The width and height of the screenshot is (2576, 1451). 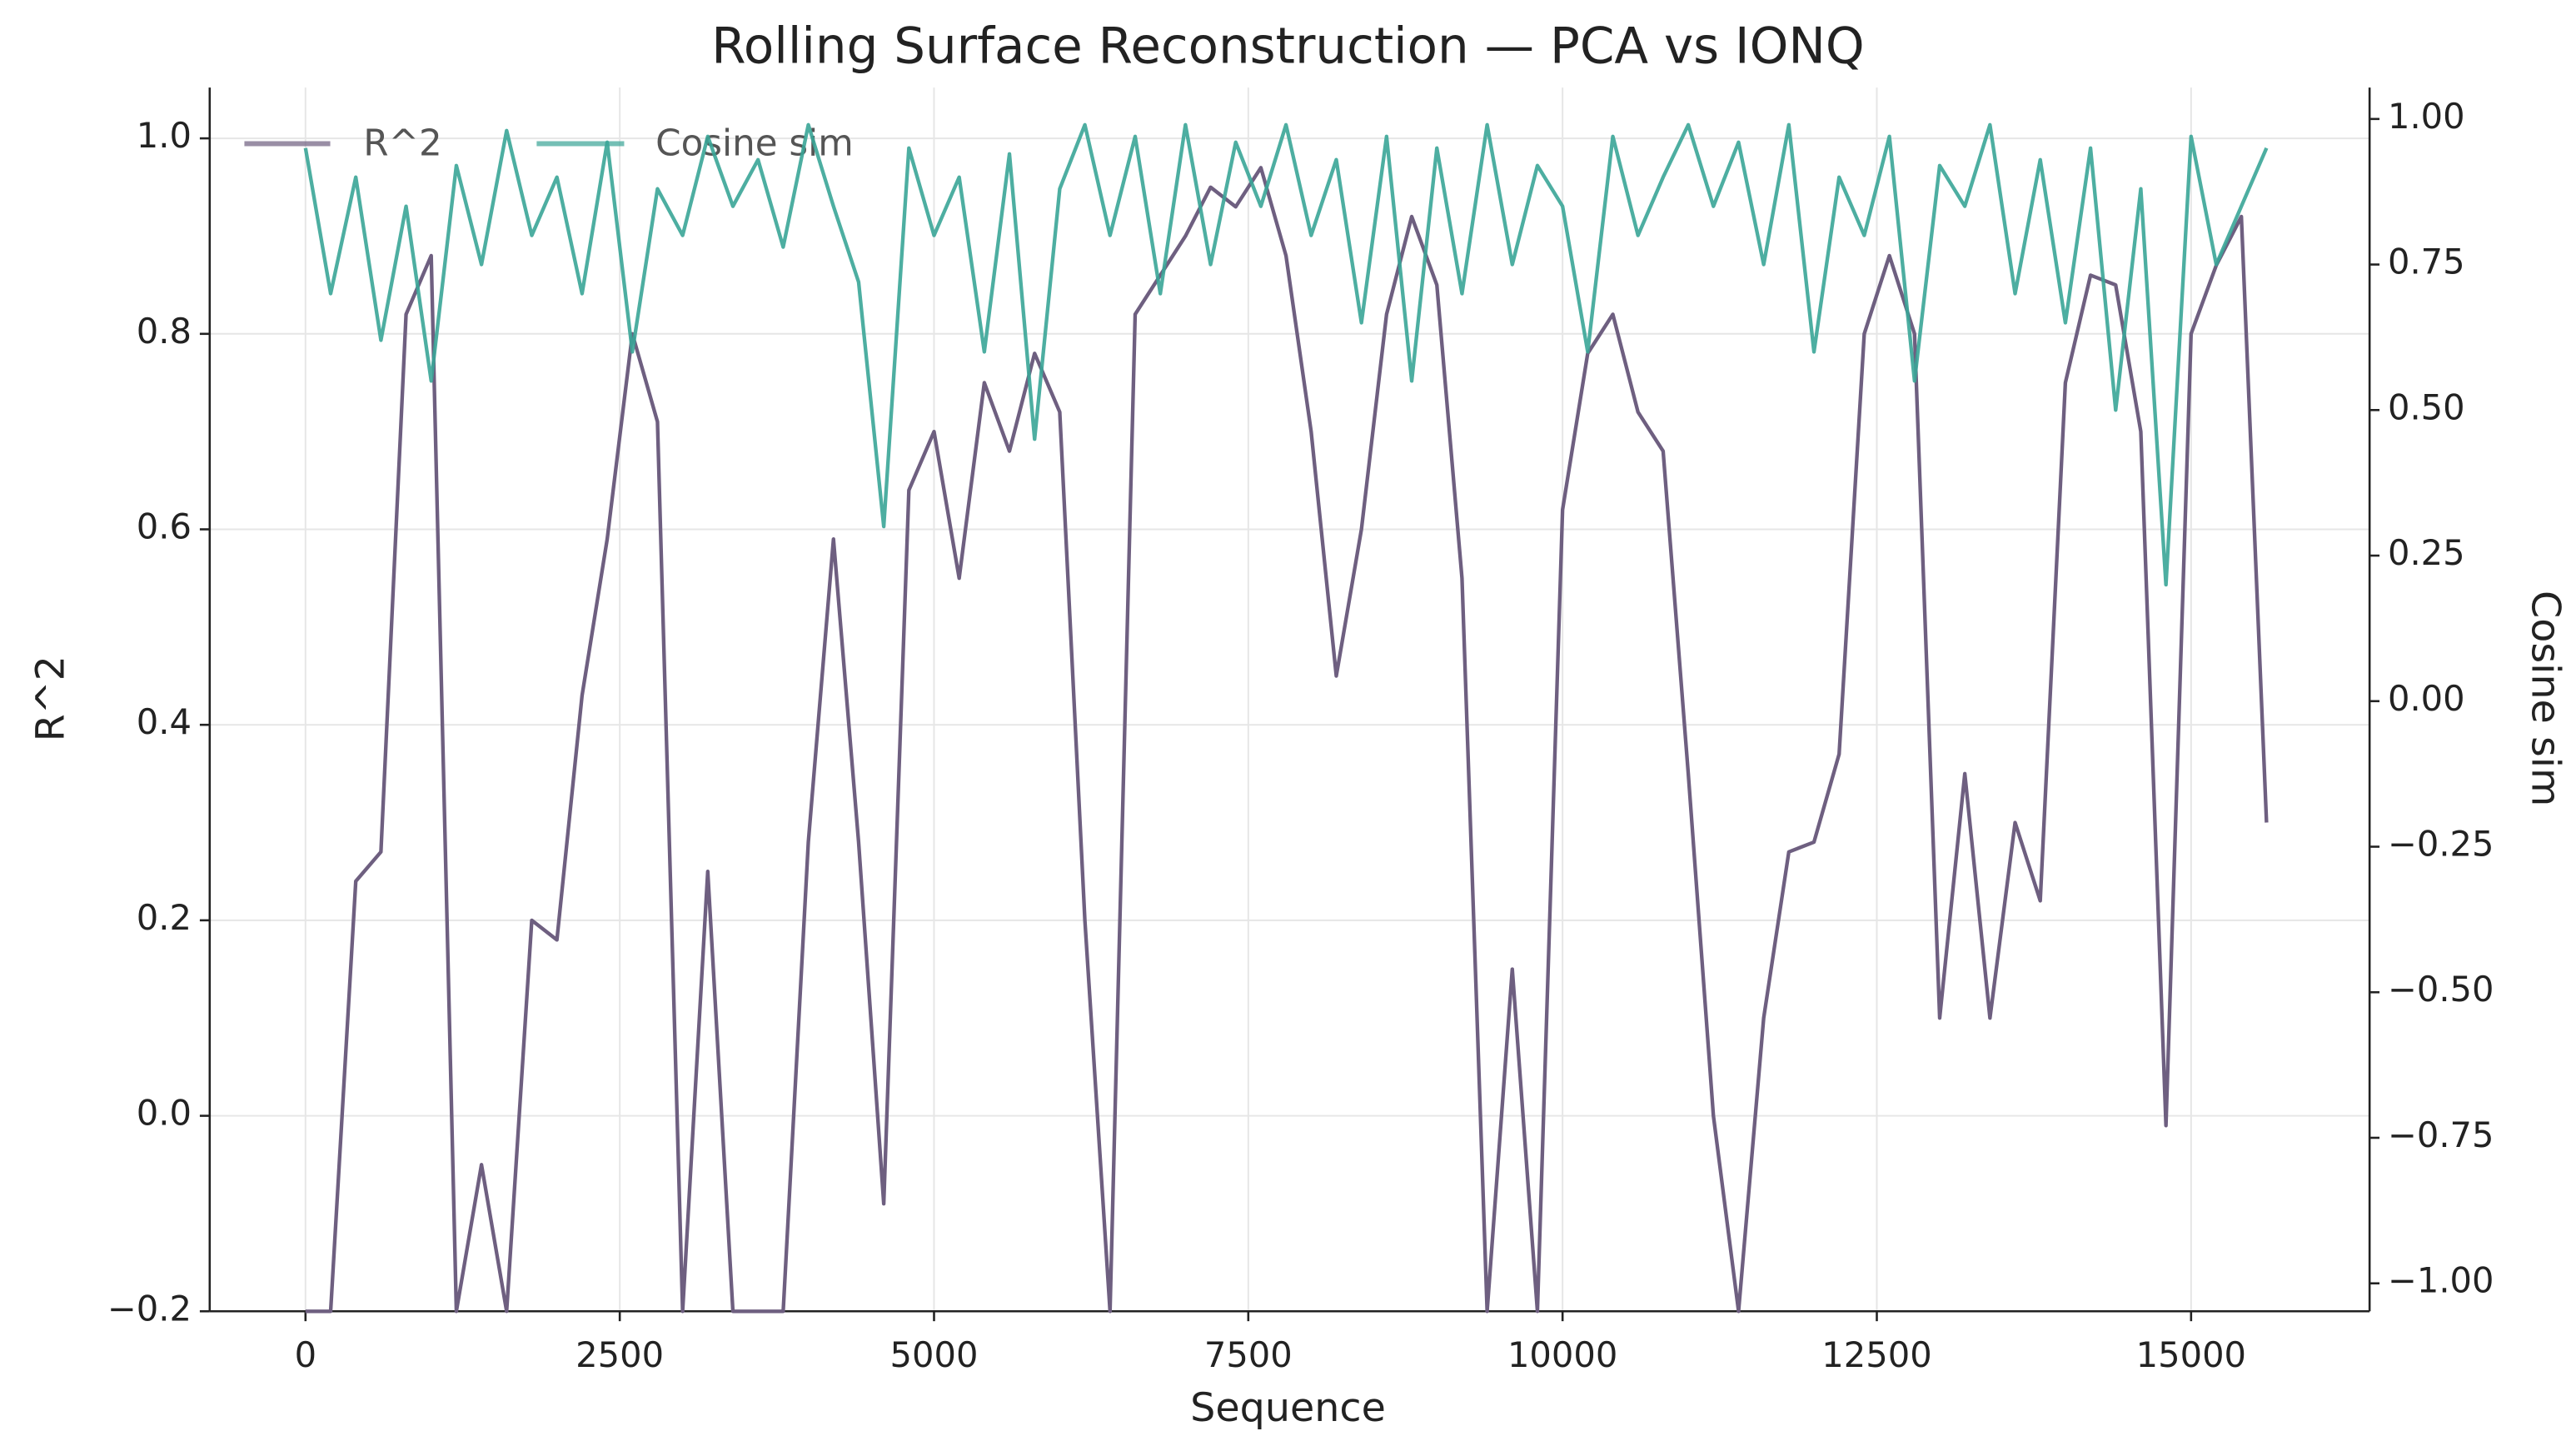 I want to click on y2-tick-label: −0.75, so click(x=2441, y=1134).